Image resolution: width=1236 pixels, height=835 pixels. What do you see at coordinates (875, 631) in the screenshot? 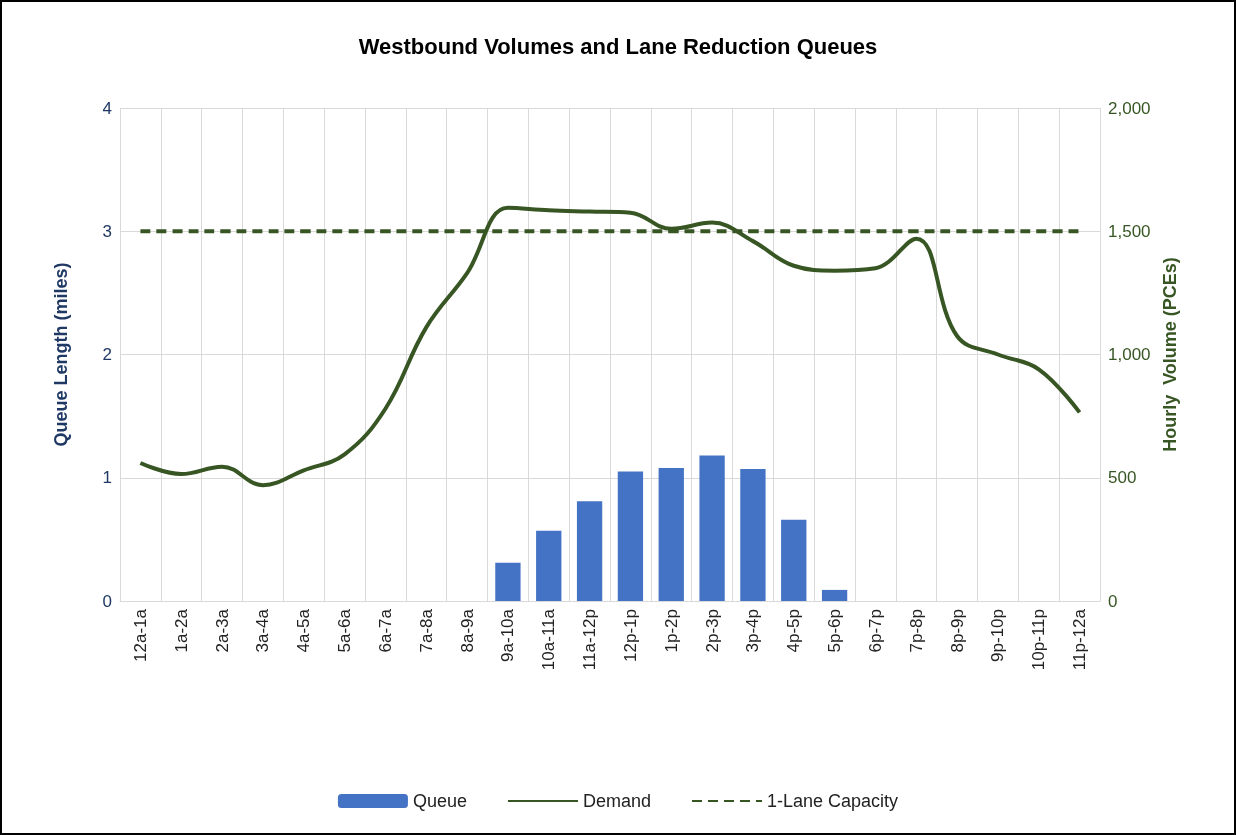
I see `x-tick-label: 6p-7p` at bounding box center [875, 631].